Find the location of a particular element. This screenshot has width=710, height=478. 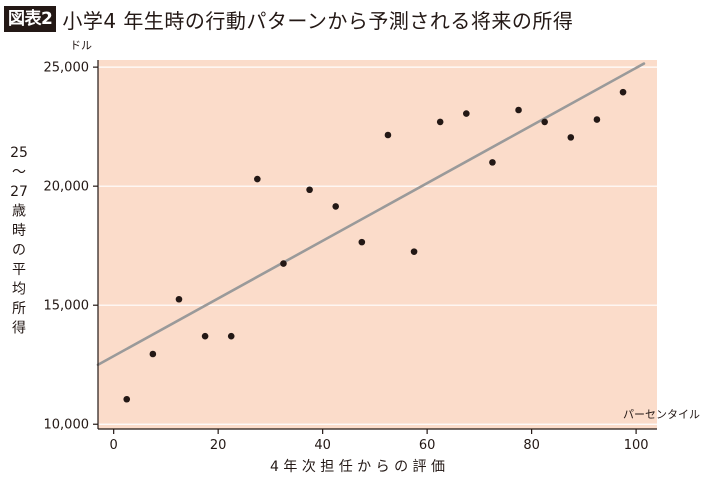

figure-title: 図表2 小学4 年生時の行動パターンから予測される将来の所得 is located at coordinates (288, 19).